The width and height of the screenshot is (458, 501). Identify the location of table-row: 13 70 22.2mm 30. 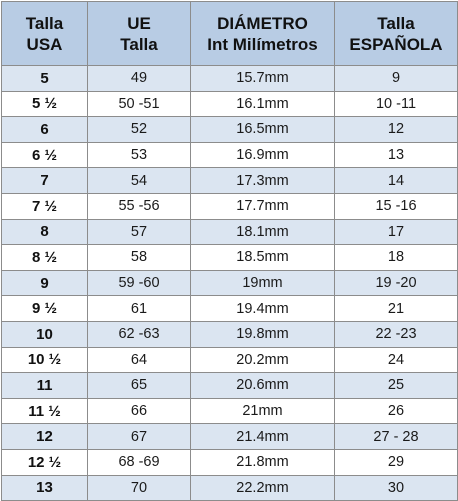
(229, 487).